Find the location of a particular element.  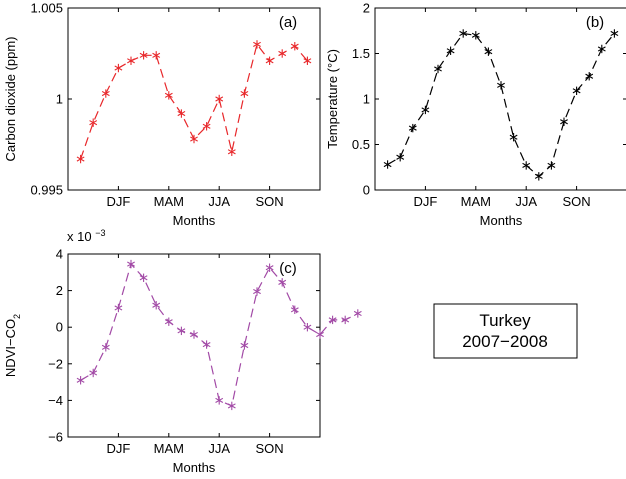

y-tick-label: −6 is located at coordinates (55, 437).